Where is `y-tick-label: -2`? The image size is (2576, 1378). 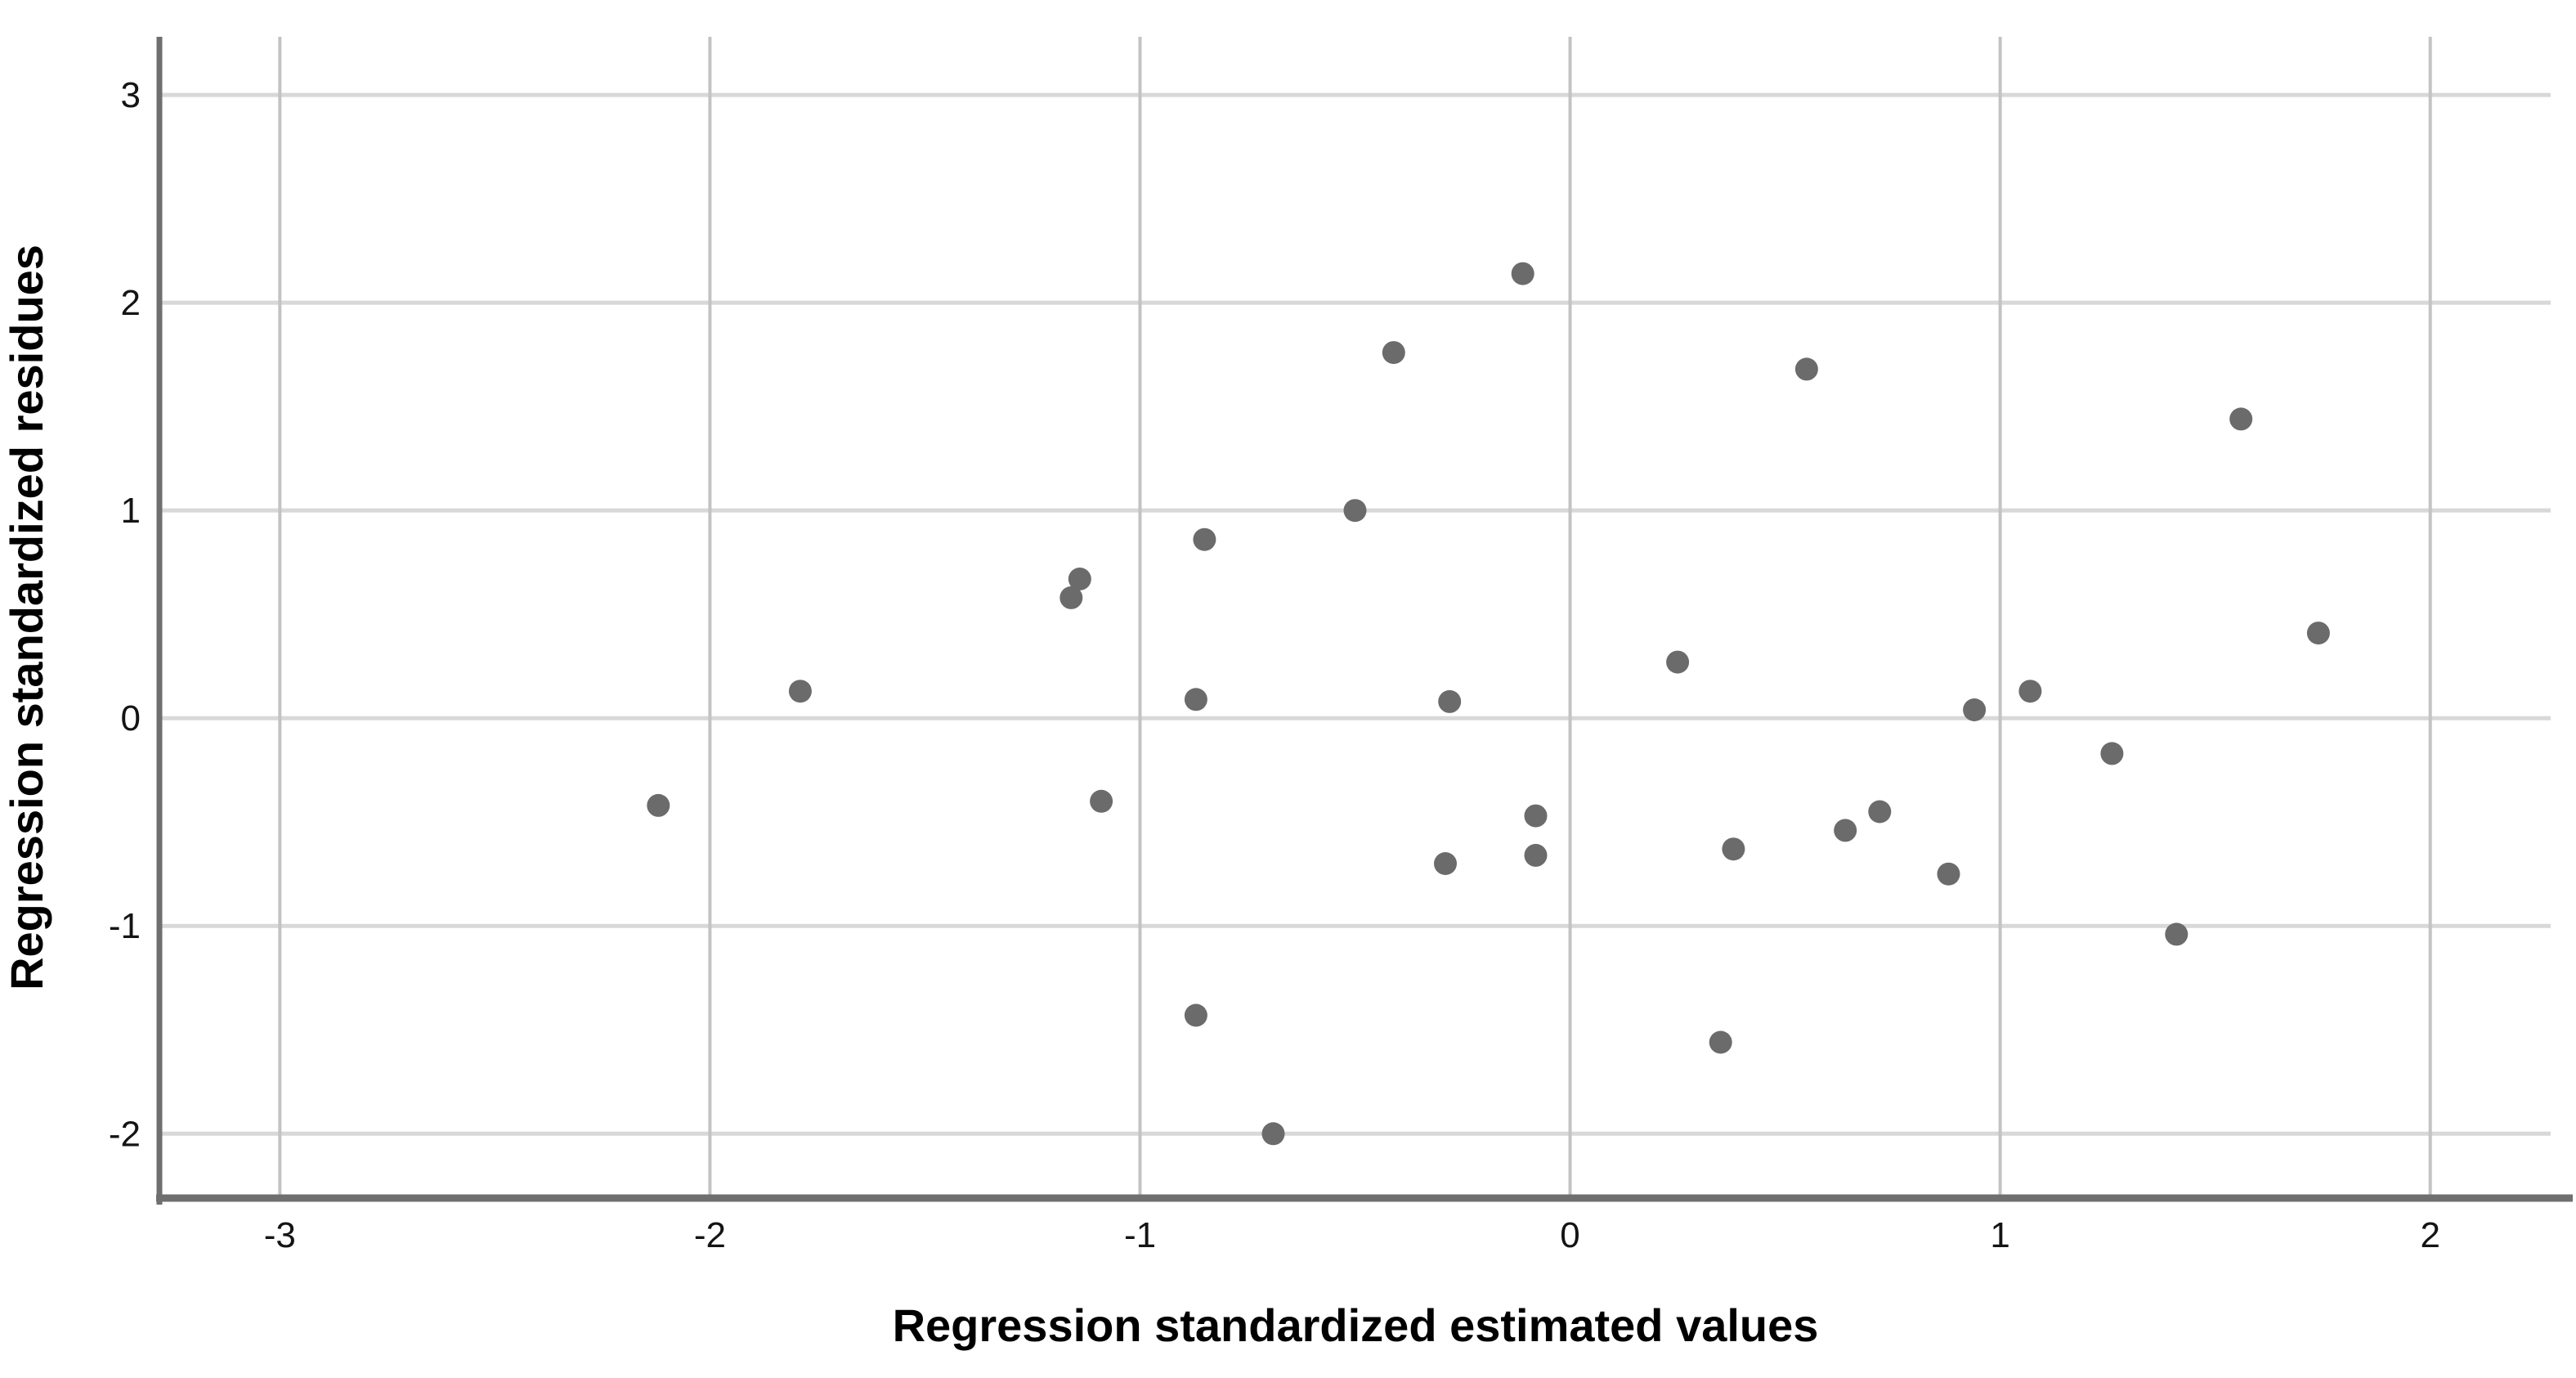 y-tick-label: -2 is located at coordinates (125, 1134).